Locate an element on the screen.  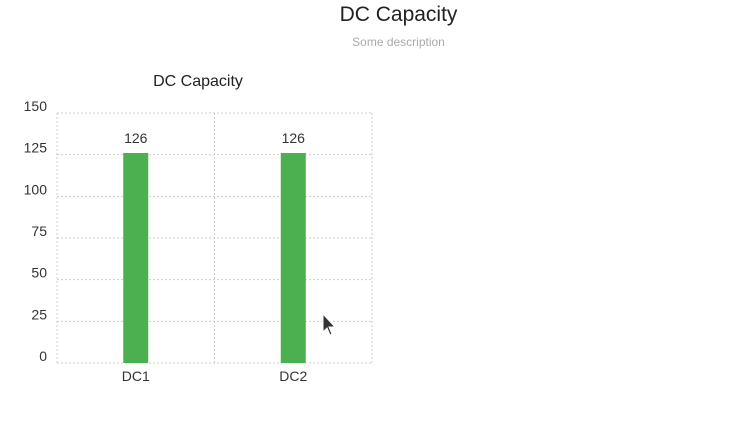
bar-dc2 is located at coordinates (293, 258).